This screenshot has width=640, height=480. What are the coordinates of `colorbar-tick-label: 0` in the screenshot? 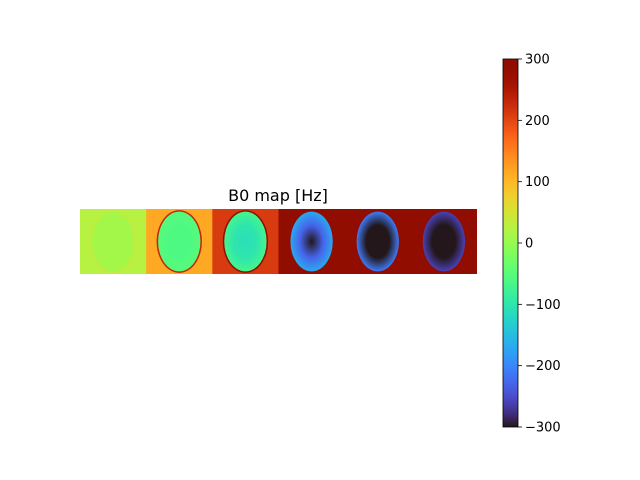 It's located at (529, 244).